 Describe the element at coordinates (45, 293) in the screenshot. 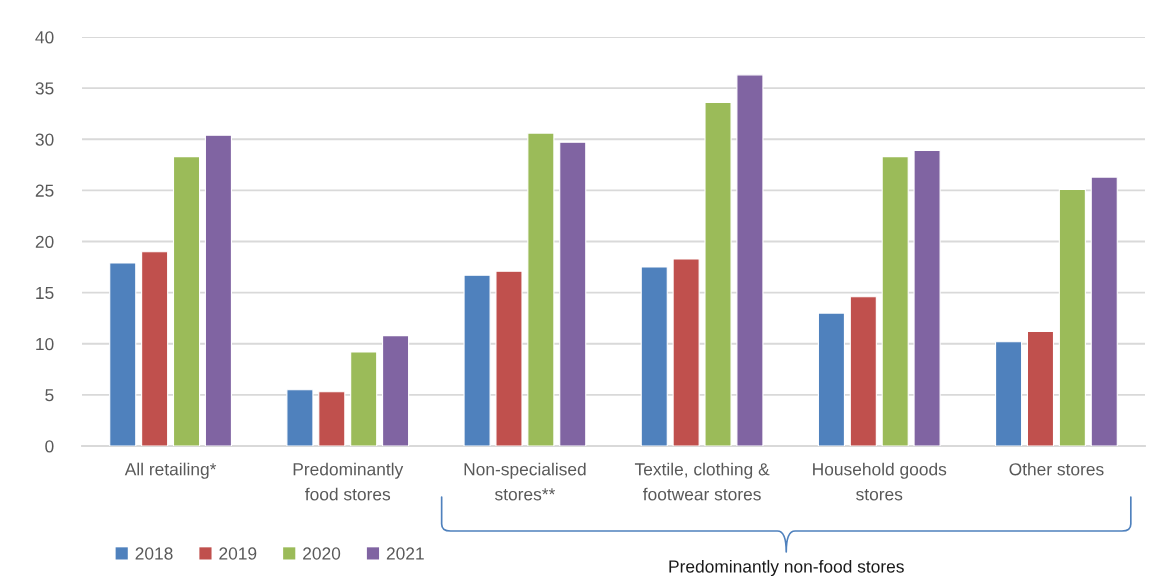

I see `y-tick-label: 15` at that location.